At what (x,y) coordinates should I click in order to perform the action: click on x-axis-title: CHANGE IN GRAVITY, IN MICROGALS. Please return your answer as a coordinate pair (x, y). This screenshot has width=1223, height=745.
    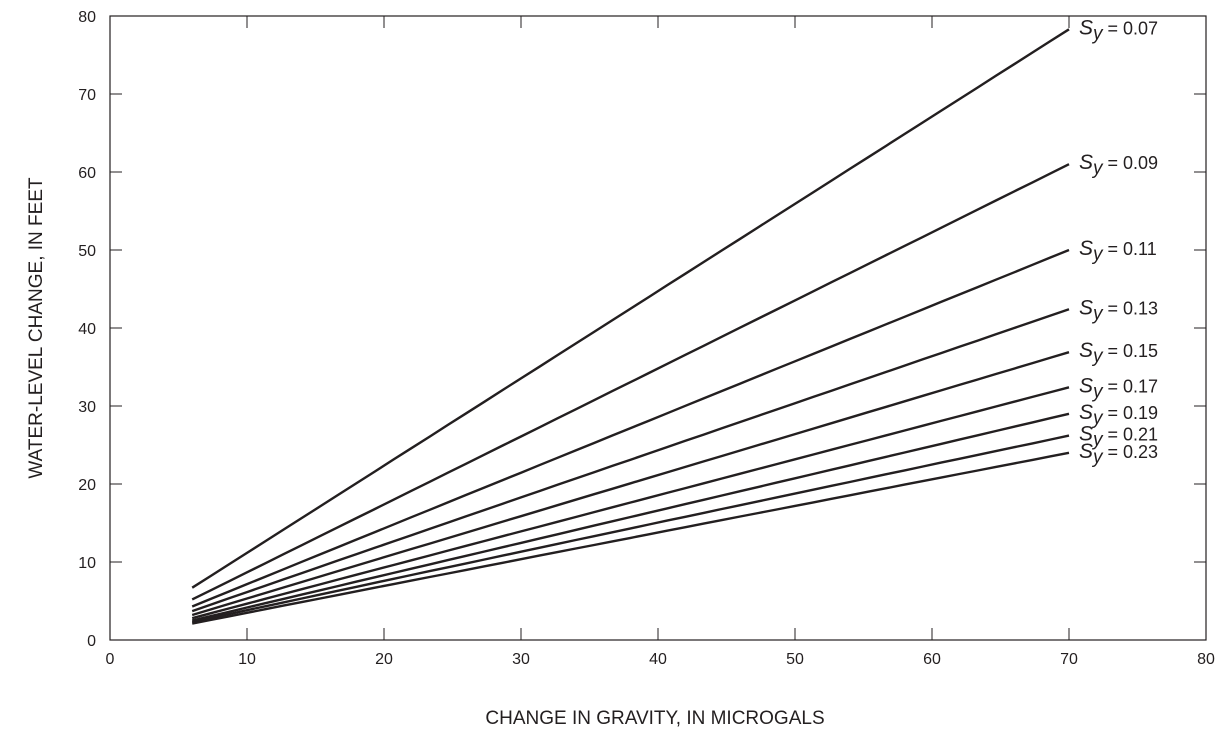
    Looking at the image, I should click on (654, 718).